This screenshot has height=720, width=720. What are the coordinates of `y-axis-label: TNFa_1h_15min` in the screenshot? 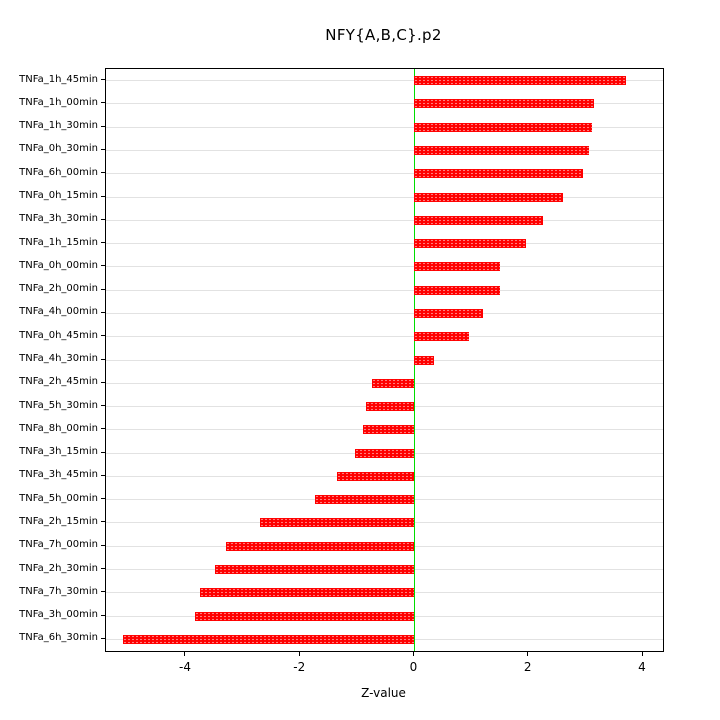 It's located at (58, 242).